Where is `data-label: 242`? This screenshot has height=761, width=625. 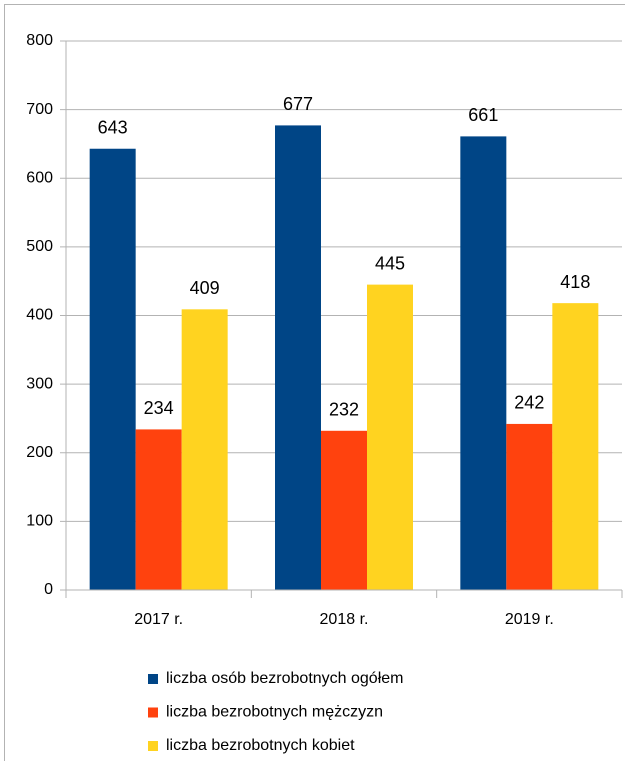 data-label: 242 is located at coordinates (529, 403).